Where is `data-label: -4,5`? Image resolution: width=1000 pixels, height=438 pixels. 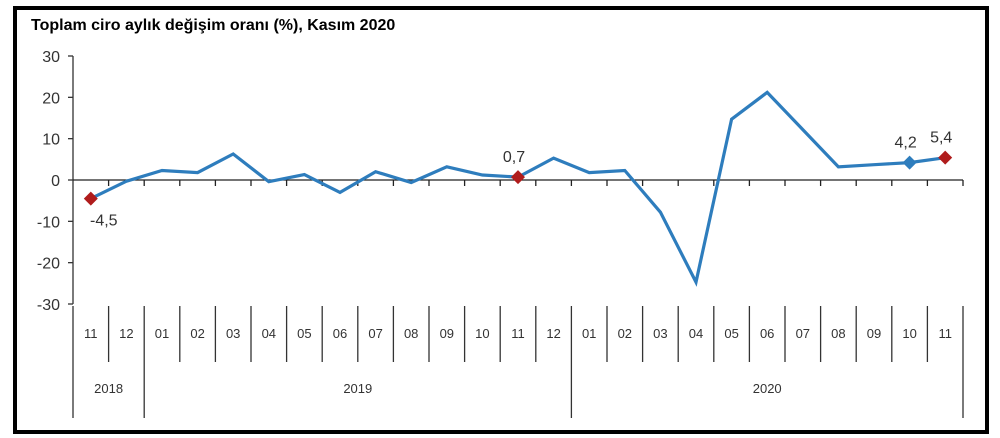
data-label: -4,5 is located at coordinates (104, 221).